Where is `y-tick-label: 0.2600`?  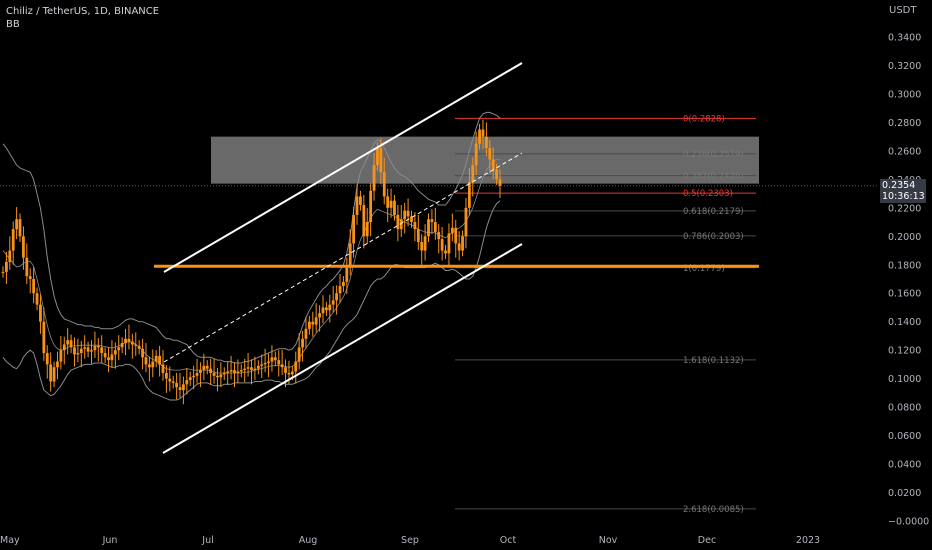
y-tick-label: 0.2600 is located at coordinates (904, 151).